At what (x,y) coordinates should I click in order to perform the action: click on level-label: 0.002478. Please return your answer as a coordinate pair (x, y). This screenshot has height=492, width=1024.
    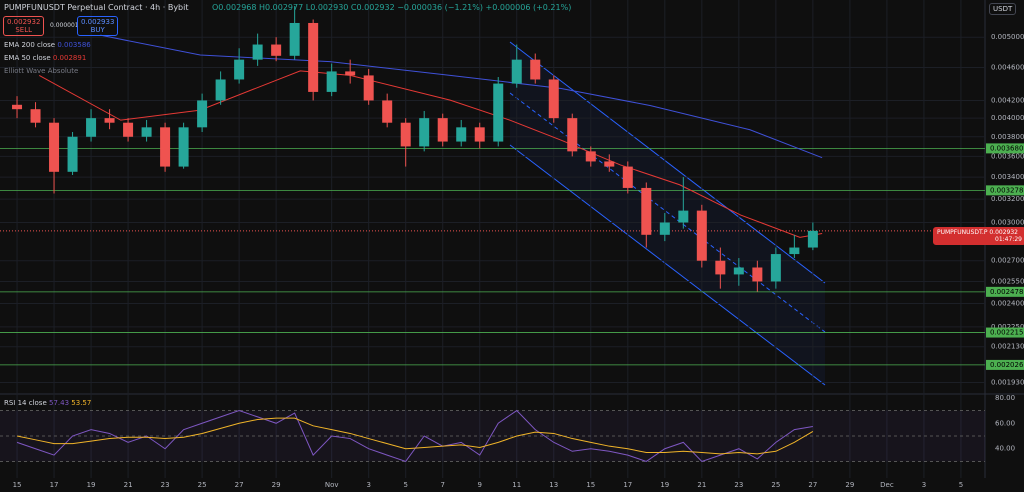
    Looking at the image, I should click on (1006, 292).